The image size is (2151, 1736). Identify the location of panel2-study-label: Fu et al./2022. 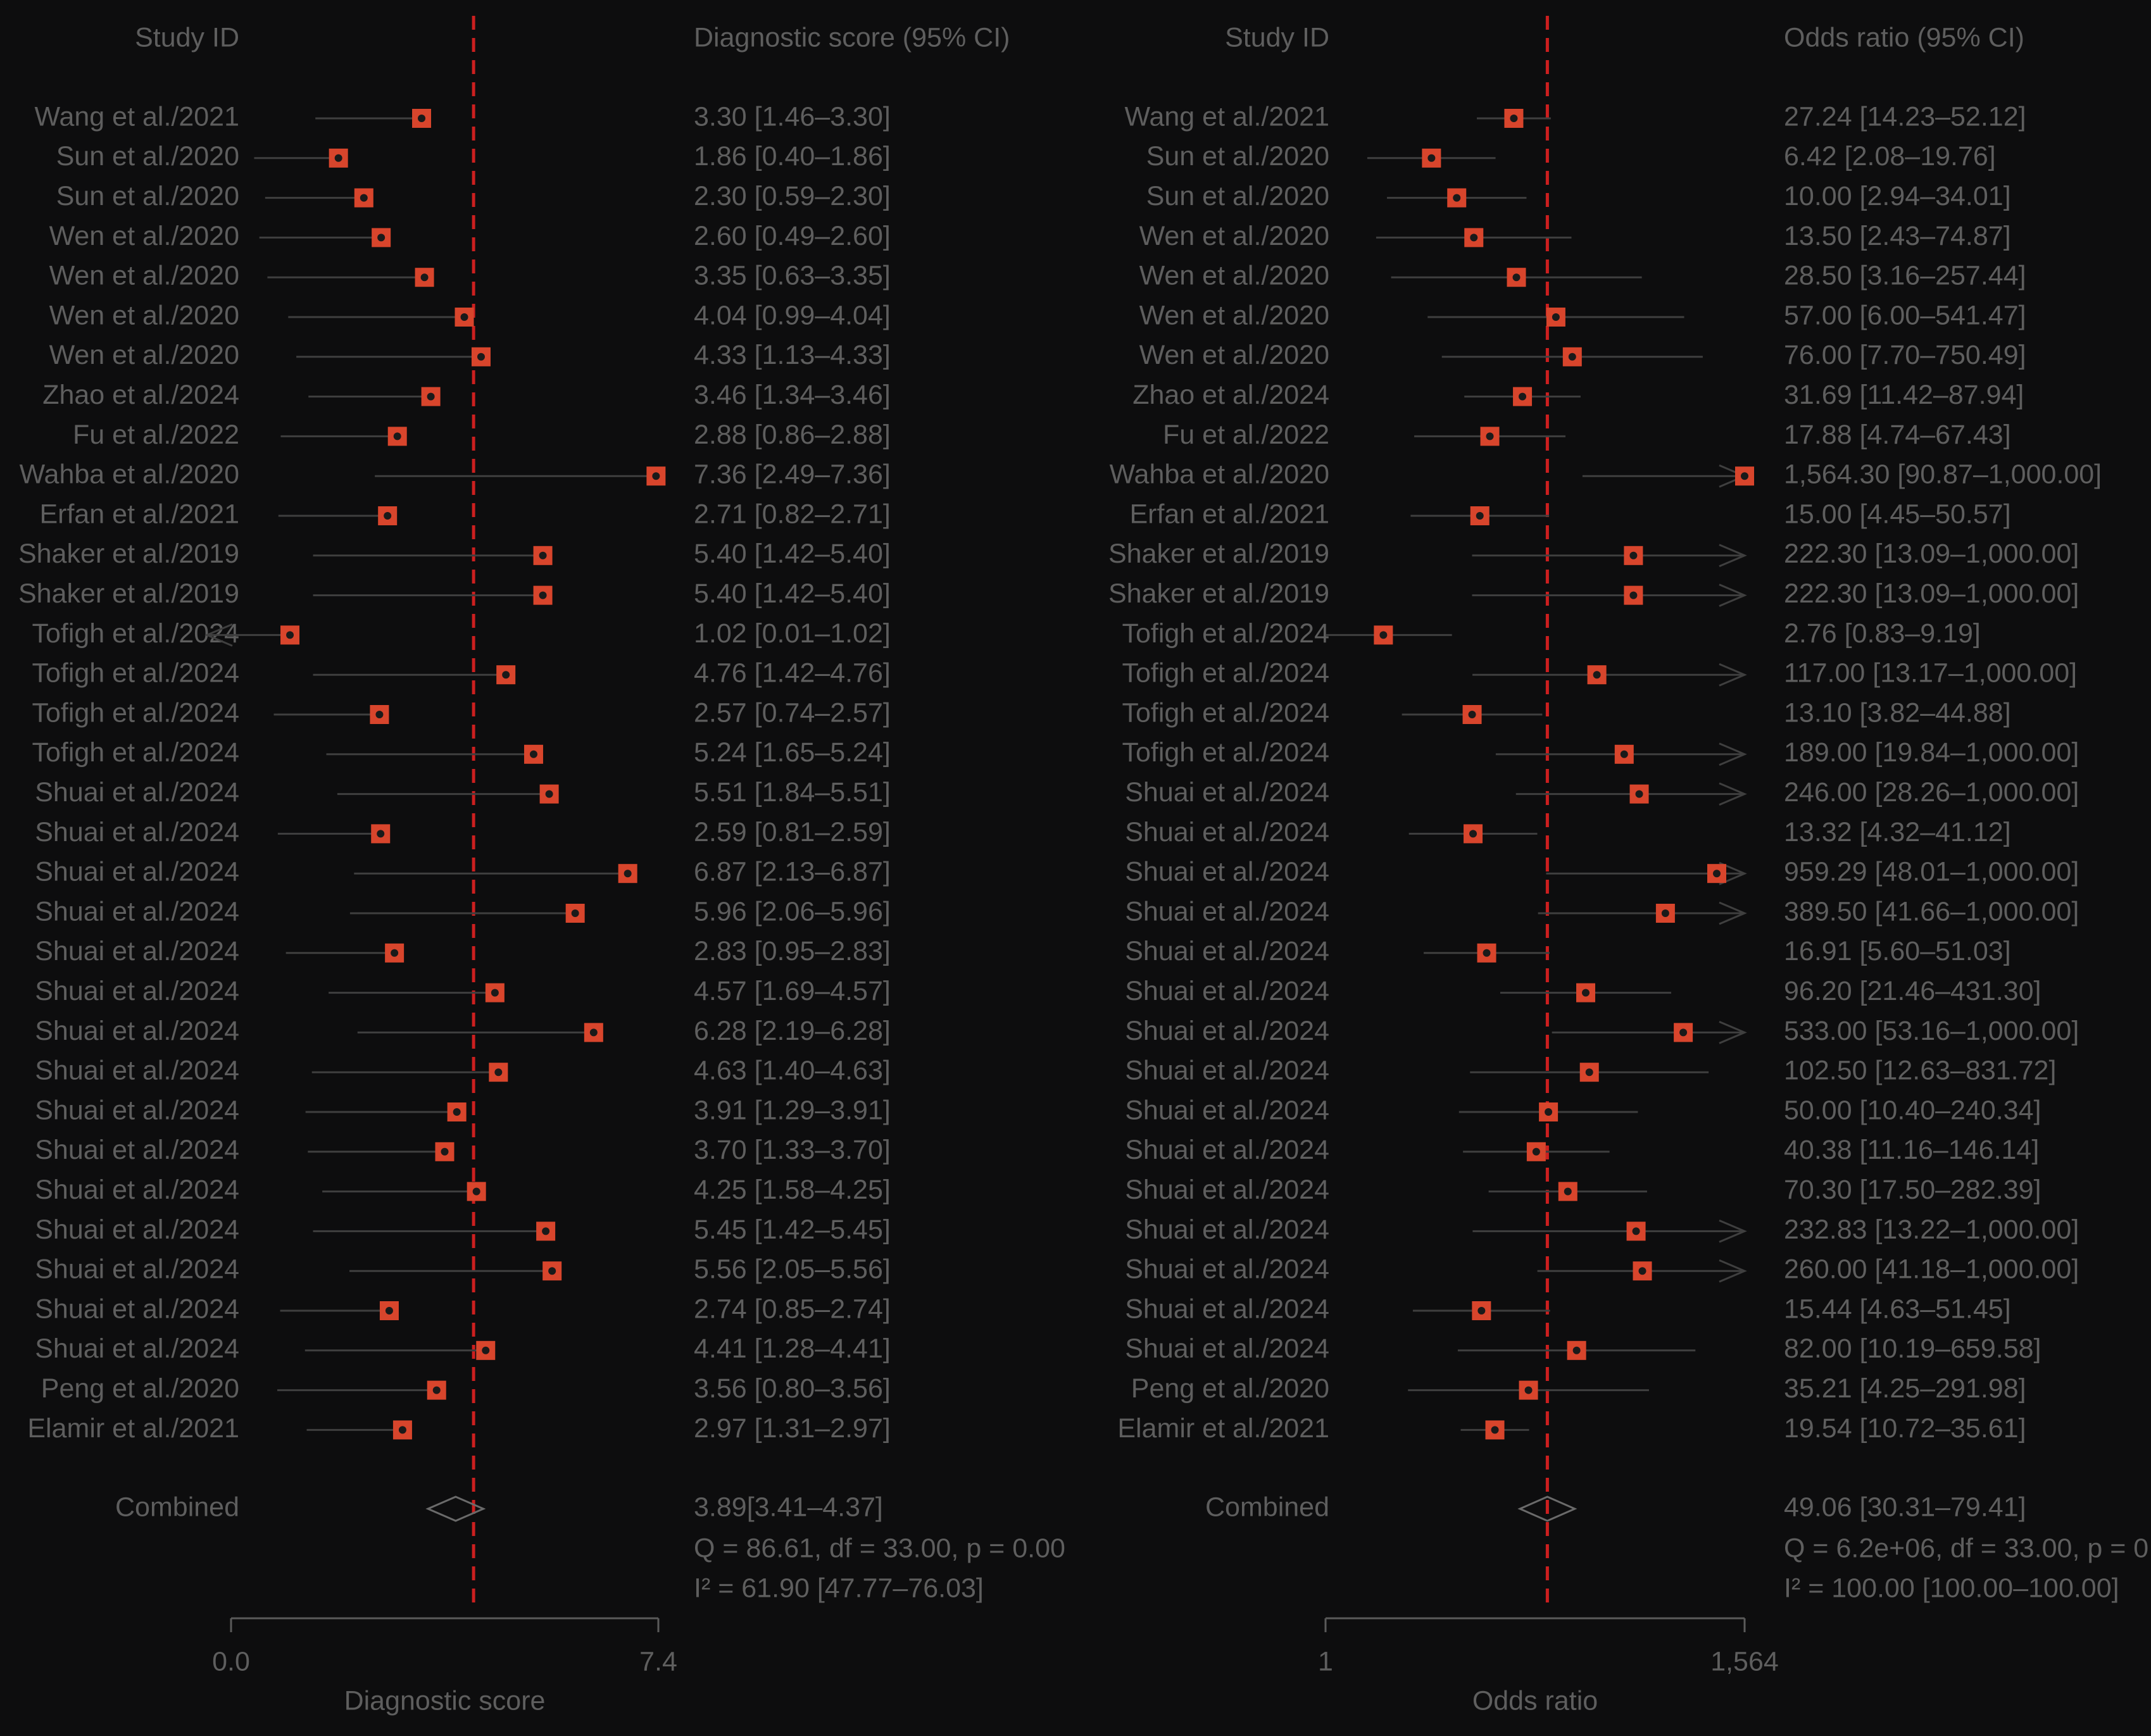
(1246, 435).